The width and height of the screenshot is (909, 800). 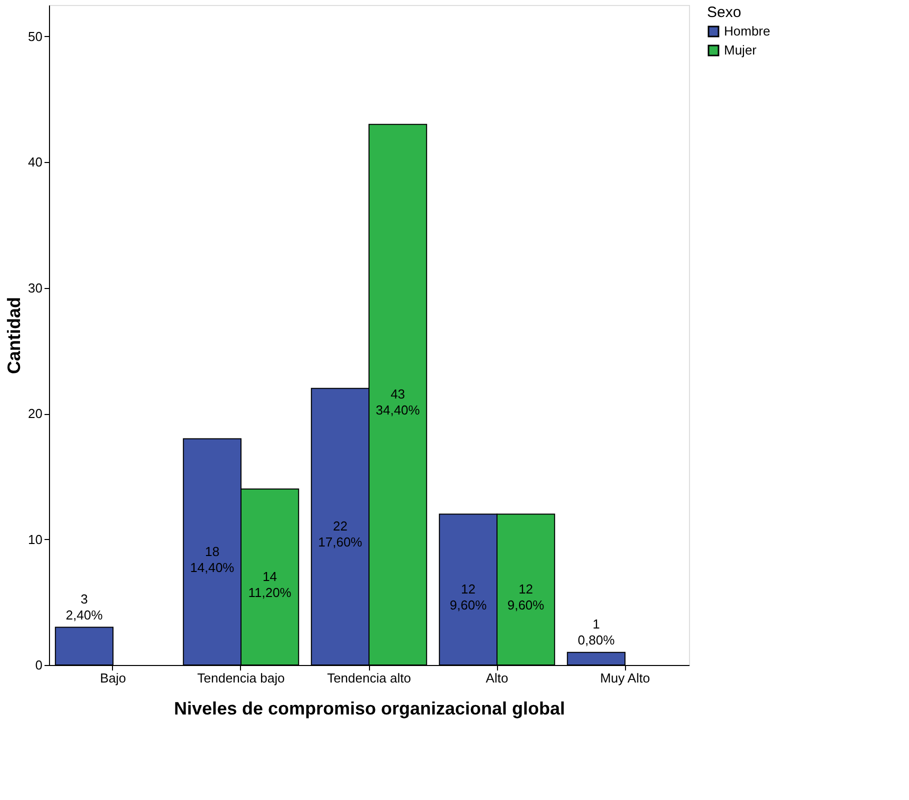 I want to click on y-tick-label: 40, so click(x=35, y=162).